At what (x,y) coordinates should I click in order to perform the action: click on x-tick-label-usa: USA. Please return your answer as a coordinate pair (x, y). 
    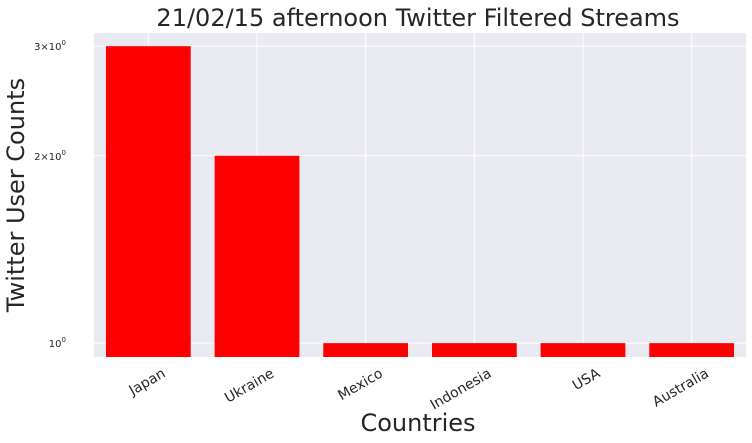
    Looking at the image, I should click on (586, 379).